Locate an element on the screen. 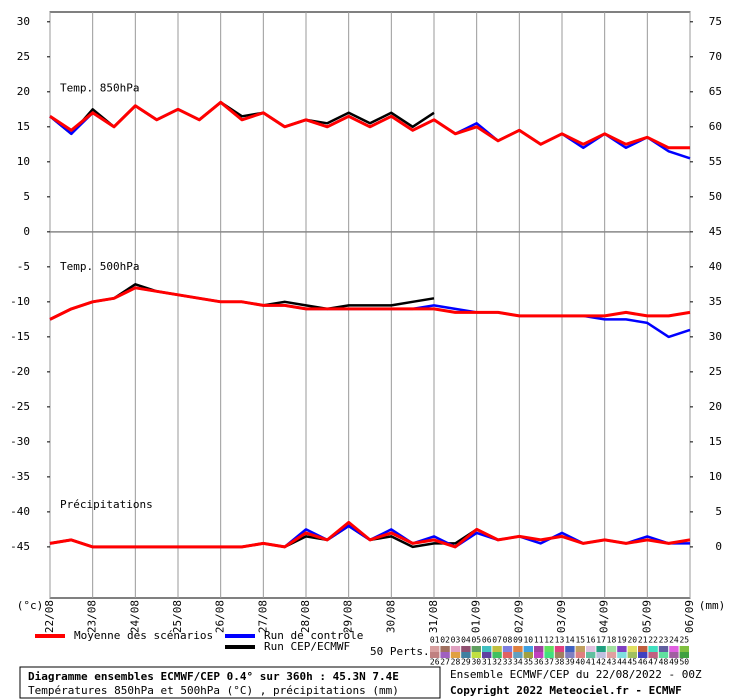  x-tick-label: 30/08 is located at coordinates (390, 616).